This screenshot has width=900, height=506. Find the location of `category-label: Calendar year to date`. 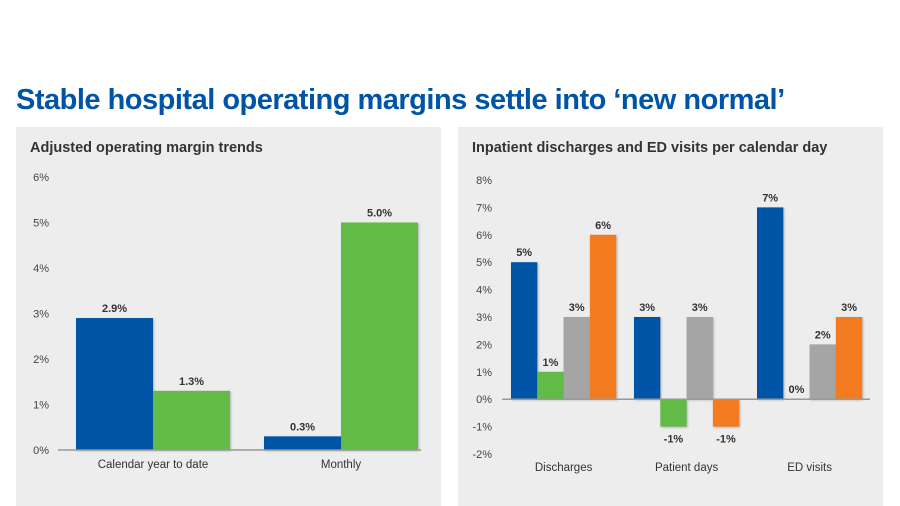

category-label: Calendar year to date is located at coordinates (153, 465).